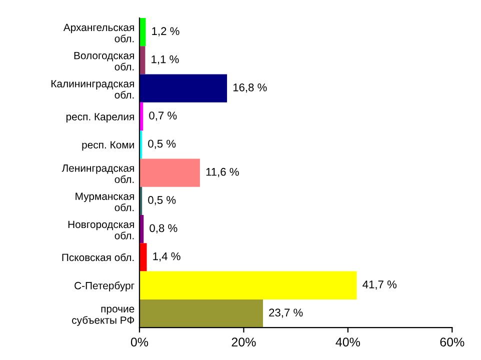  Describe the element at coordinates (98, 33) in the screenshot. I see `y-tick-label: Архангельская обл.` at that location.